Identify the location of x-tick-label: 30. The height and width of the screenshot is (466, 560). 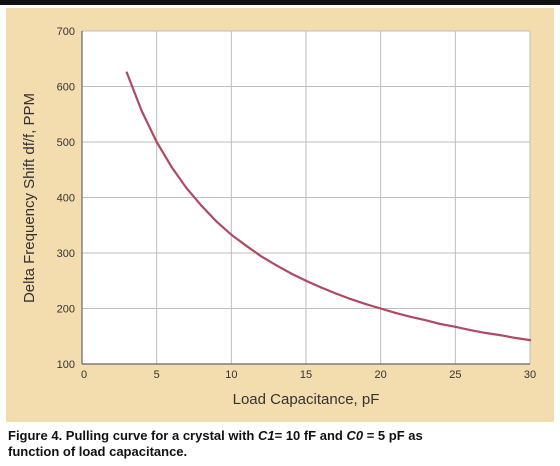
(530, 375).